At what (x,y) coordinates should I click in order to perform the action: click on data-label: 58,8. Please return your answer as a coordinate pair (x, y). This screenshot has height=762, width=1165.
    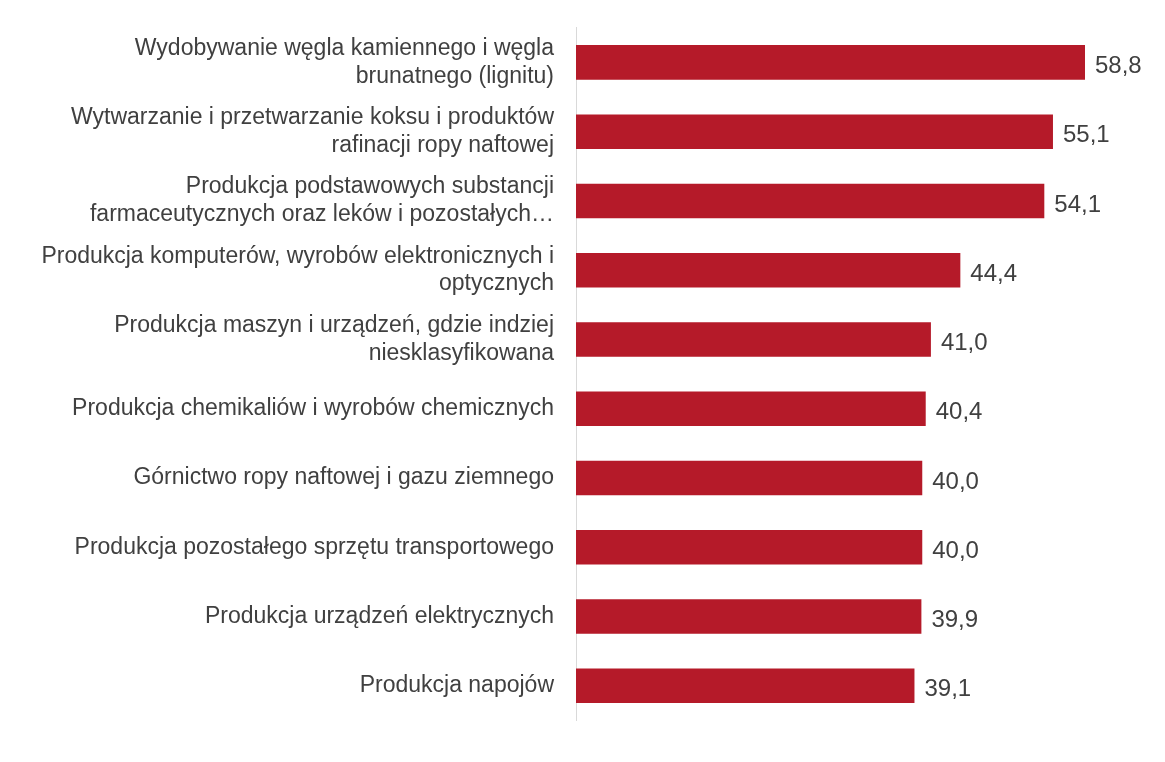
    Looking at the image, I should click on (1118, 65).